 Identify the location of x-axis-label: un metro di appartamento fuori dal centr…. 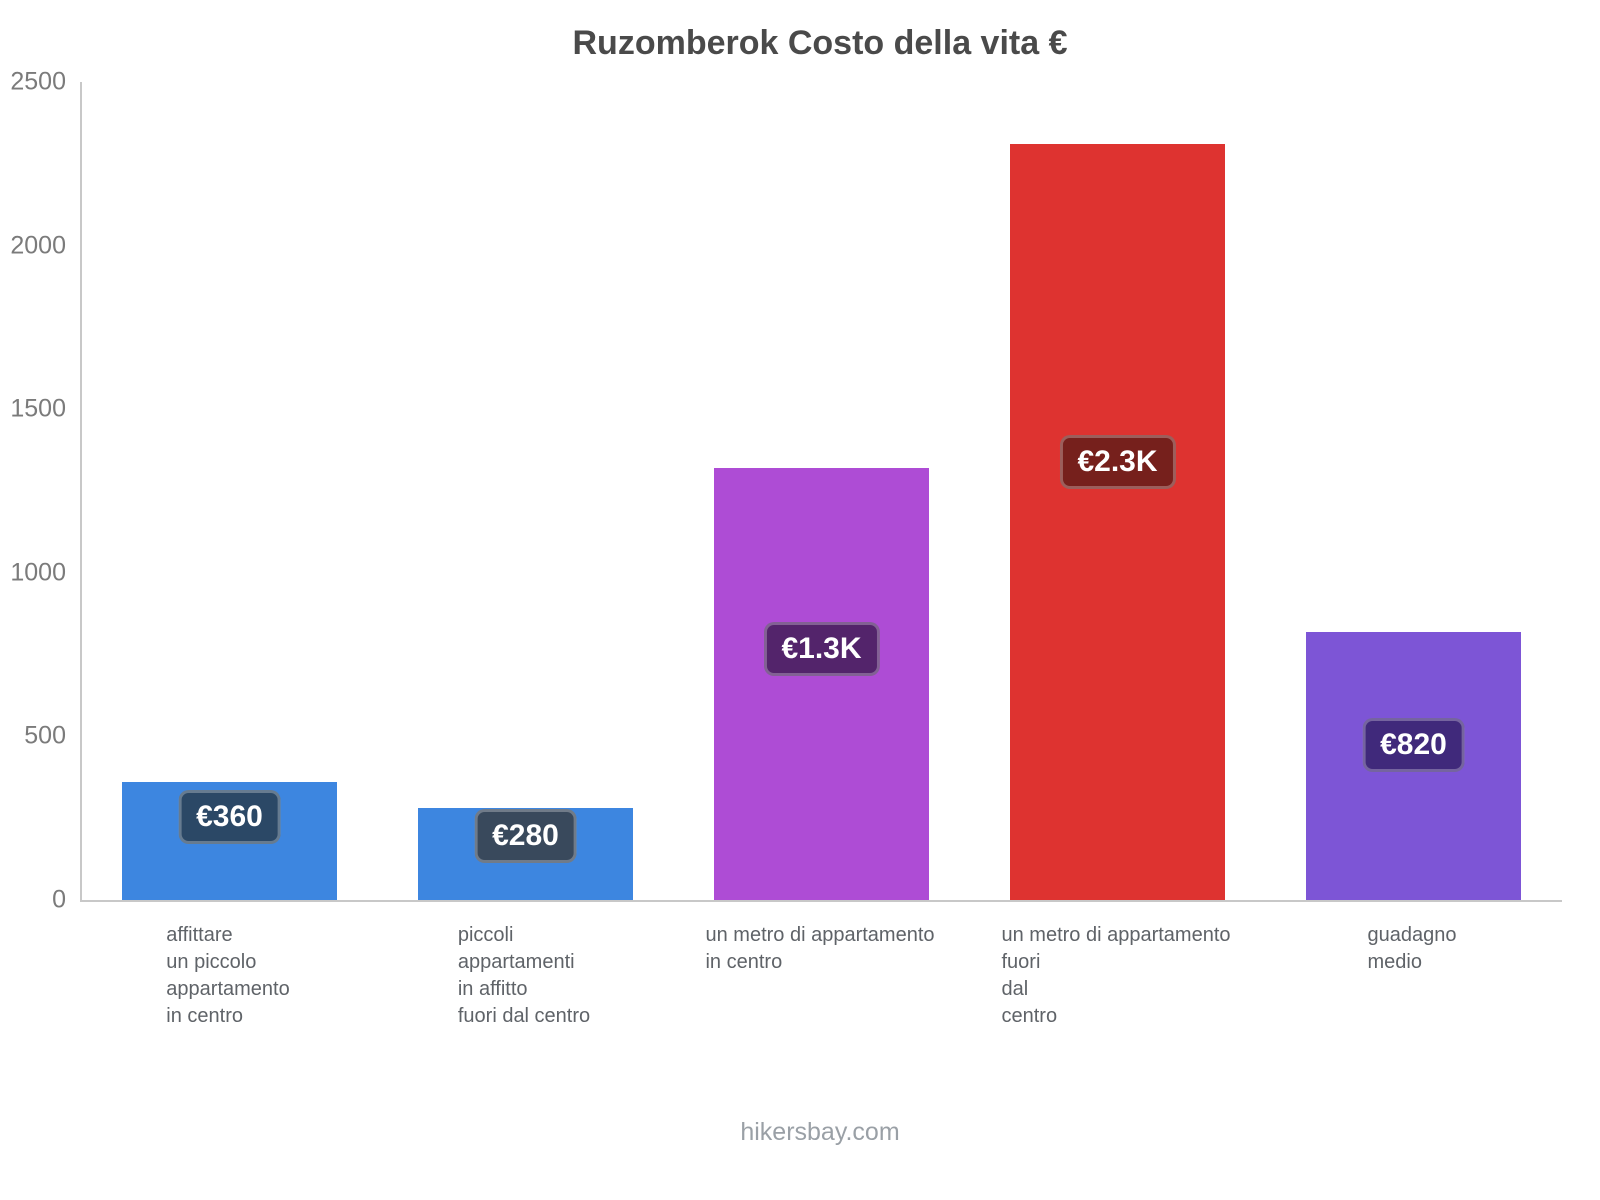
(1116, 975).